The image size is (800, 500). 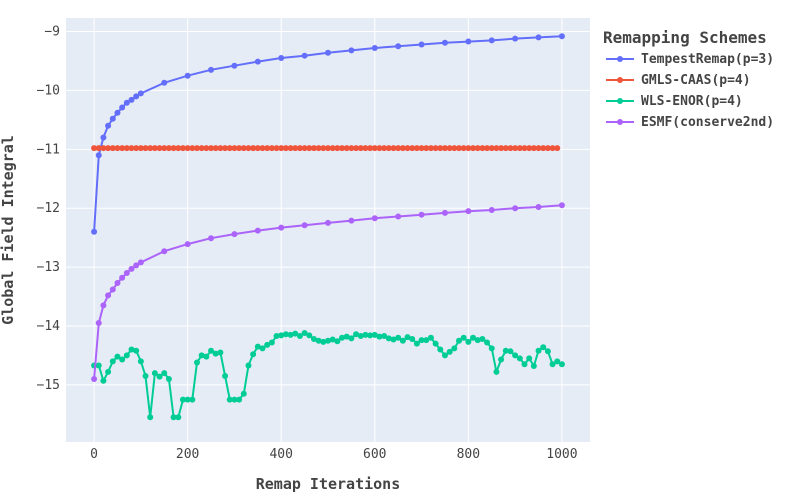 What do you see at coordinates (49, 326) in the screenshot?
I see `y-tick-label: −14` at bounding box center [49, 326].